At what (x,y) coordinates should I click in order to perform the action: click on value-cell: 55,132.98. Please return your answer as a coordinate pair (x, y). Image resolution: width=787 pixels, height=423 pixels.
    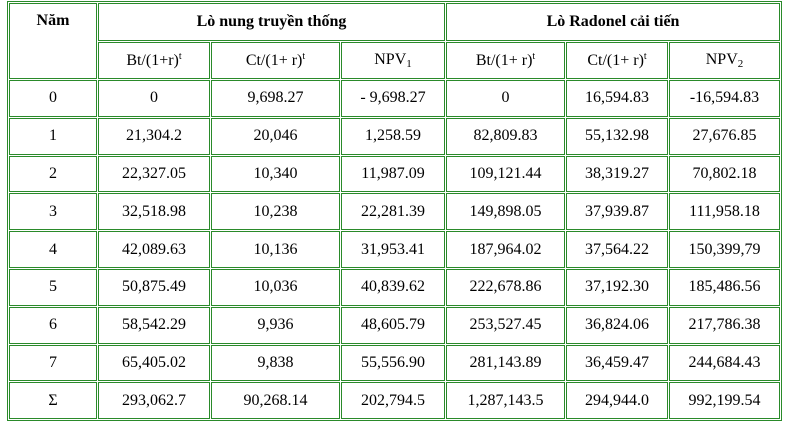
    Looking at the image, I should click on (617, 136).